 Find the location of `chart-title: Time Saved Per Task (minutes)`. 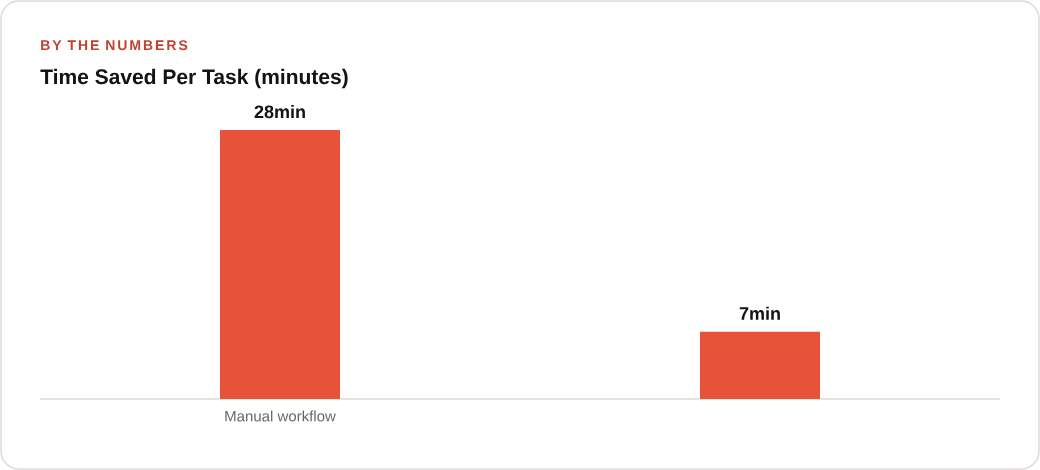

chart-title: Time Saved Per Task (minutes) is located at coordinates (194, 78).